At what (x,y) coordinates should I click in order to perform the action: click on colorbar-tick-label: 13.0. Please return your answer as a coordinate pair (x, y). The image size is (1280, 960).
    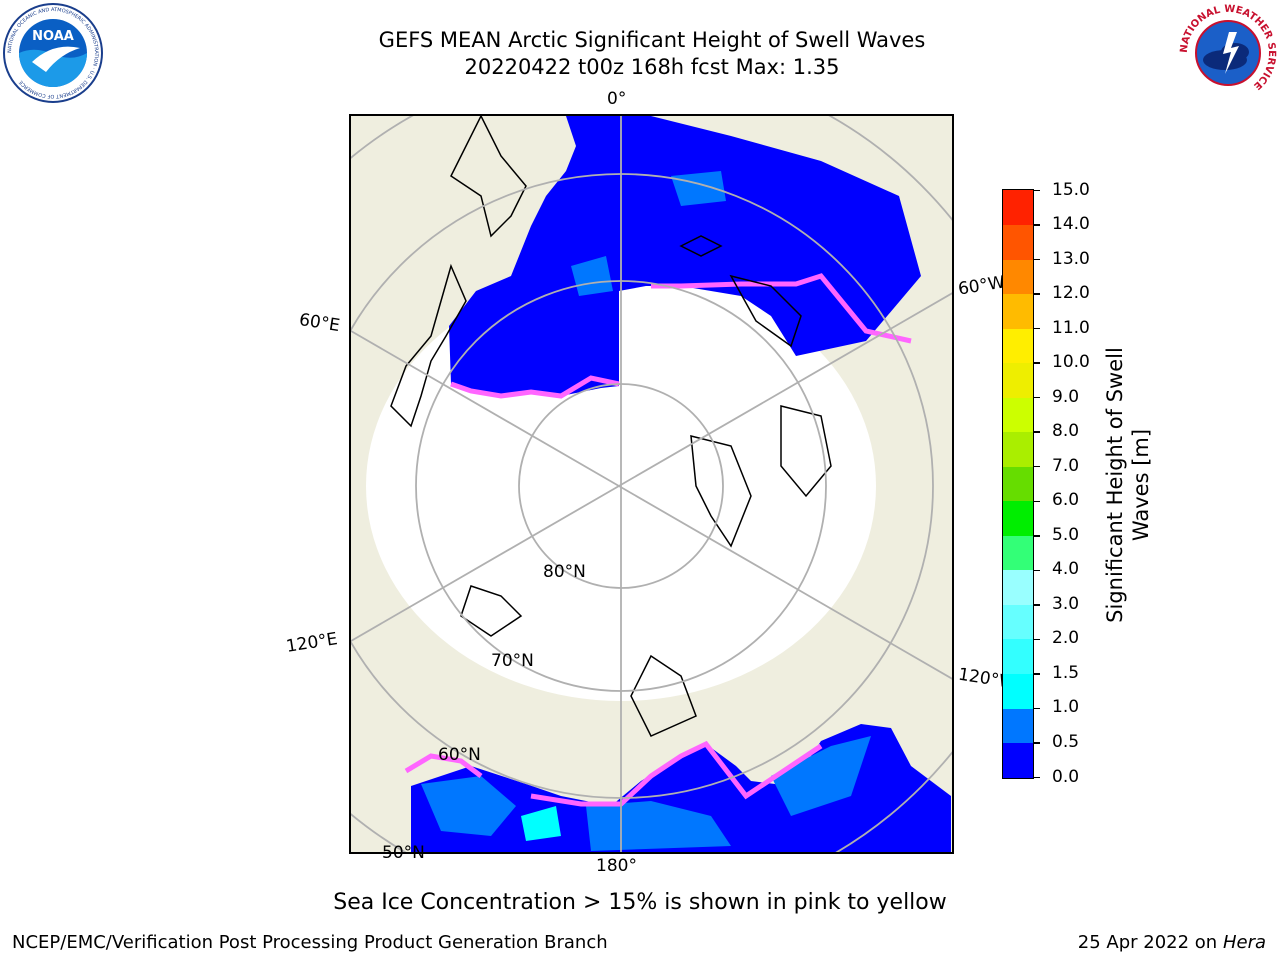
    Looking at the image, I should click on (1071, 258).